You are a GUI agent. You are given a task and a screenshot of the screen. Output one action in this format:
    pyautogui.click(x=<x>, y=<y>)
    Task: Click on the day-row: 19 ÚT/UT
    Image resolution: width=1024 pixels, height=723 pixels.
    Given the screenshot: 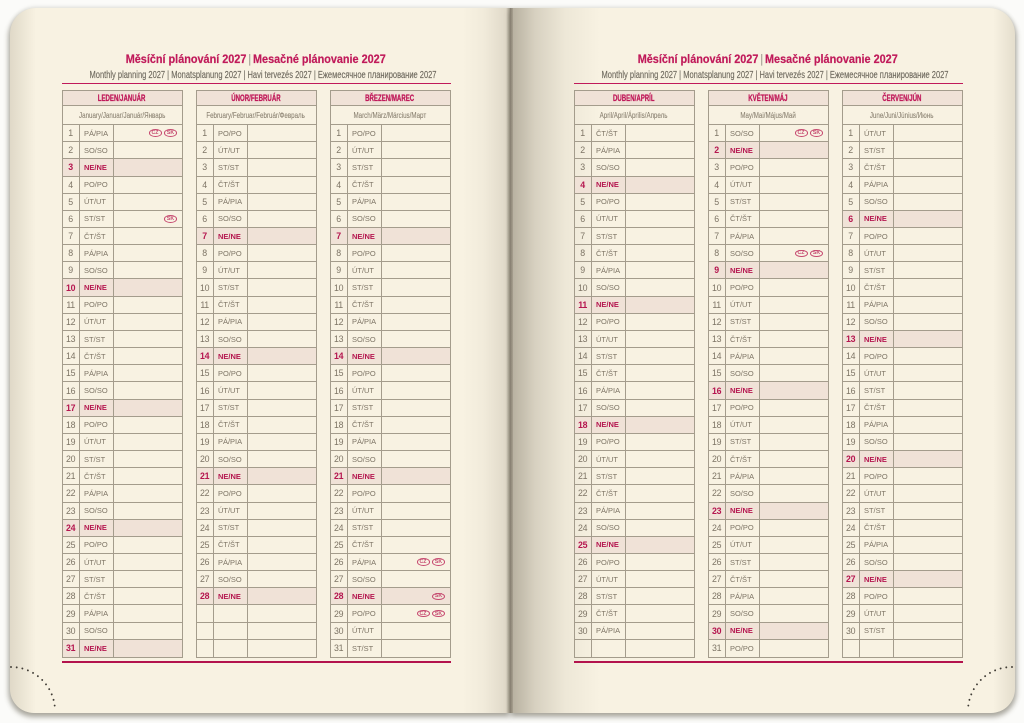 What is the action you would take?
    pyautogui.click(x=122, y=442)
    